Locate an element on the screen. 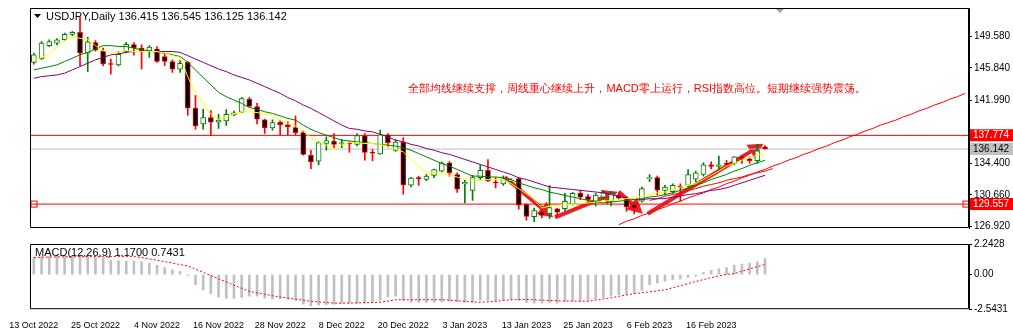 The height and width of the screenshot is (336, 1013). x-tick-label: 6 Feb 2023 is located at coordinates (649, 325).